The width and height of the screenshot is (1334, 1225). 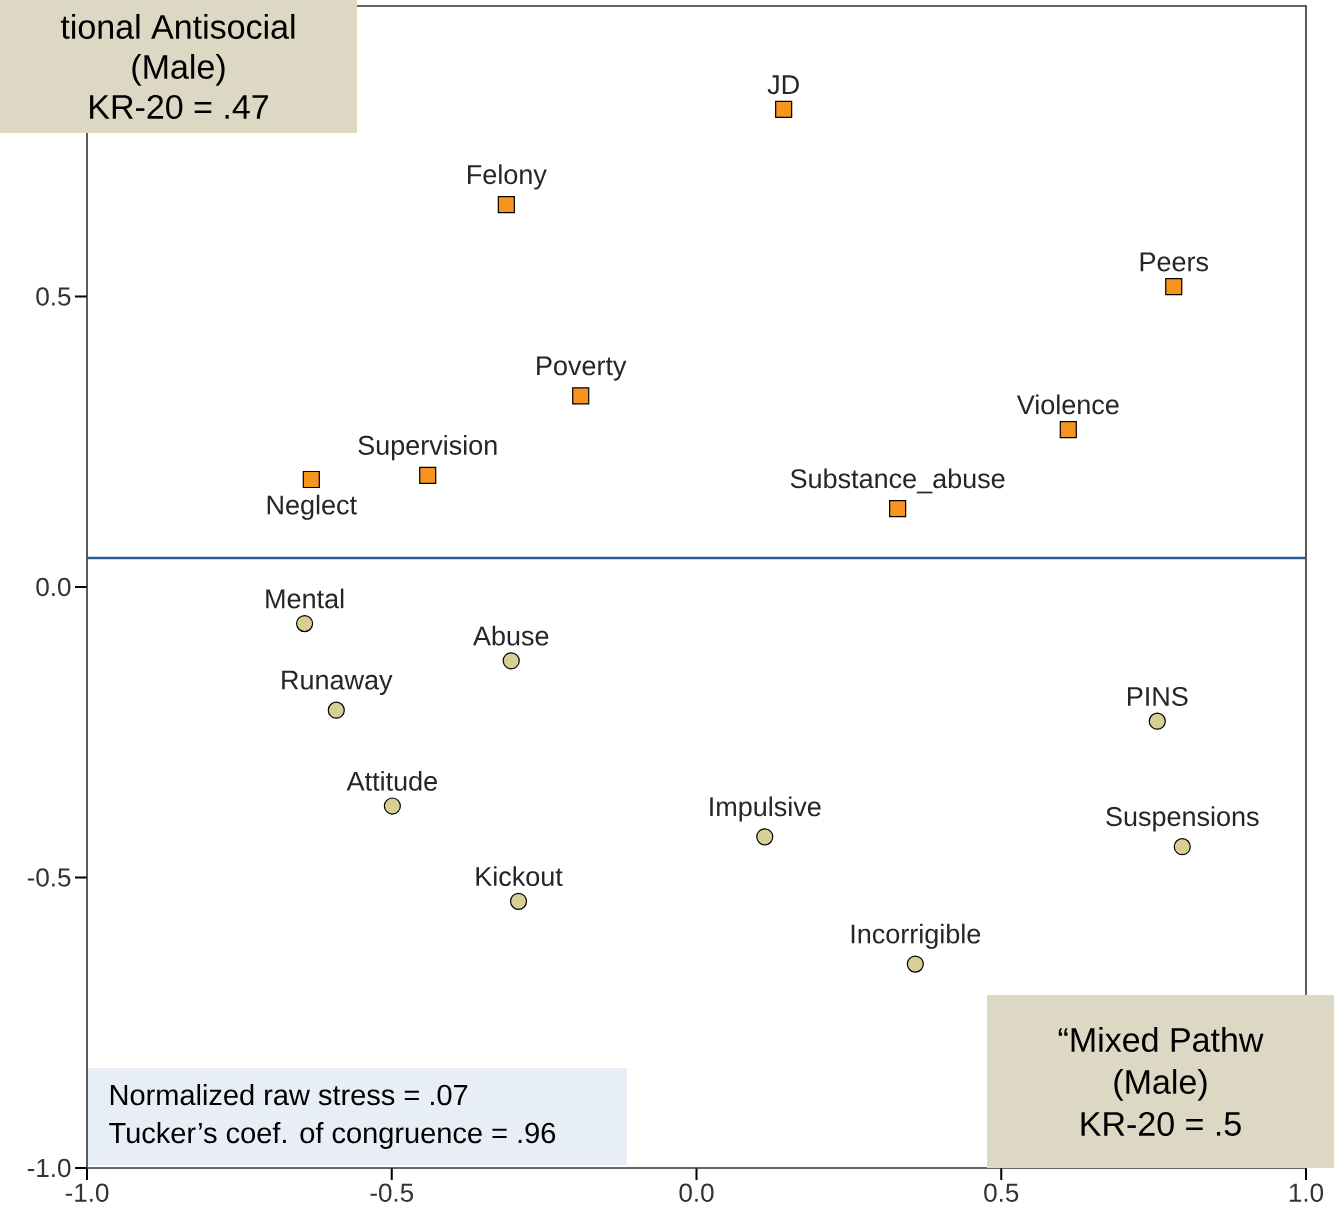 I want to click on y-tick-label: 0.5, so click(x=53, y=296).